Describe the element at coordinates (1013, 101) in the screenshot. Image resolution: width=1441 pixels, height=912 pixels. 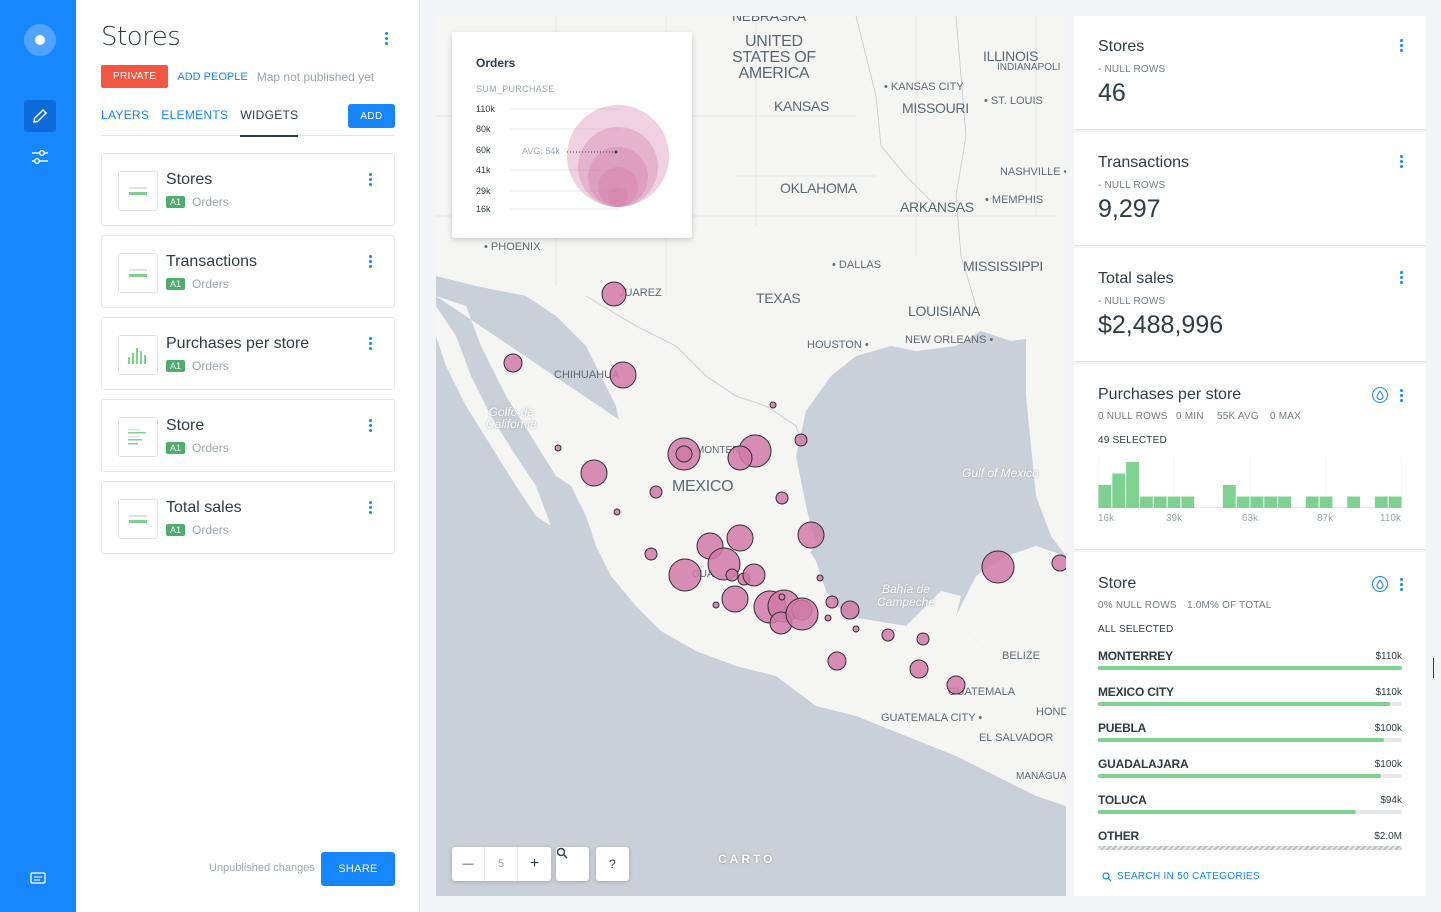
I see `map-label-st-louis: • ST. LOUIS` at that location.